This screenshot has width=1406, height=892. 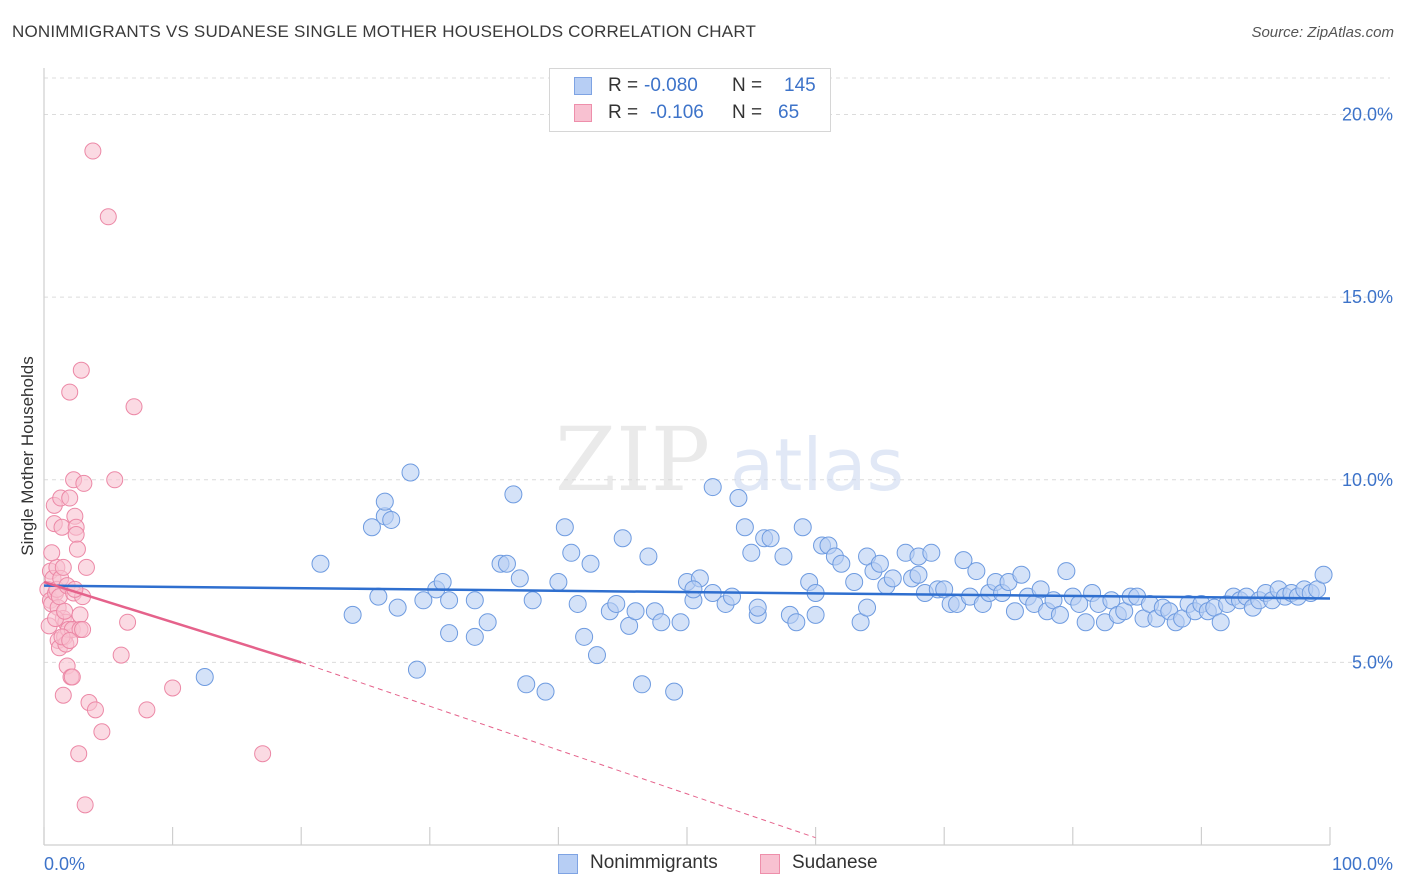 What do you see at coordinates (632, 459) in the screenshot?
I see `watermark-zip: ZIP` at bounding box center [632, 459].